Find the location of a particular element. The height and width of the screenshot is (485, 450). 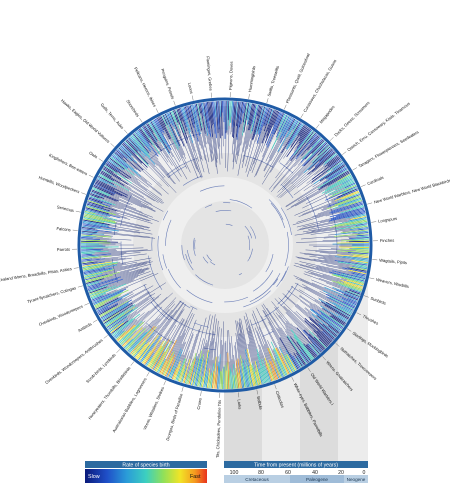

taxon-label: Parrots is located at coordinates (63, 249).